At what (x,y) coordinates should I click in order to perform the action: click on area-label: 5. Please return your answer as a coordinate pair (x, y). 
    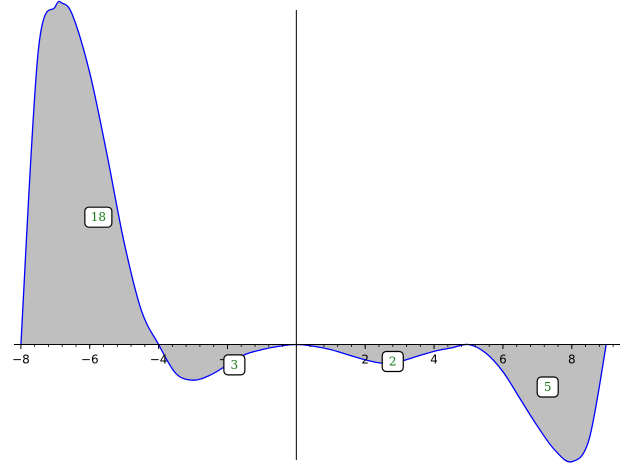
    Looking at the image, I should click on (547, 387).